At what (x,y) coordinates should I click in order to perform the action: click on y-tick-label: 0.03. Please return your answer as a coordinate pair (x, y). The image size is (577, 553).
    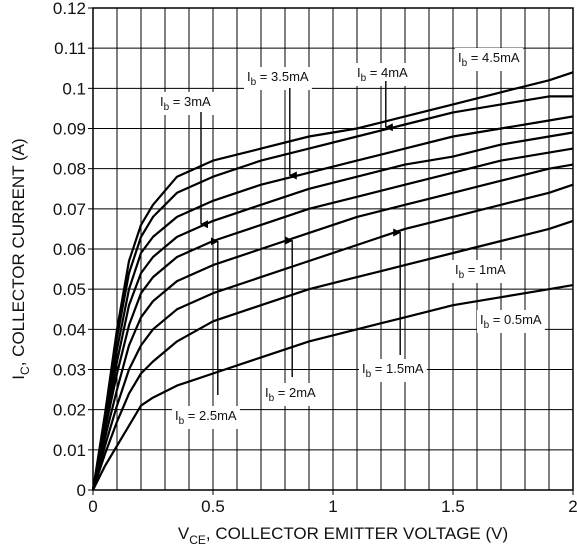
    Looking at the image, I should click on (69, 370).